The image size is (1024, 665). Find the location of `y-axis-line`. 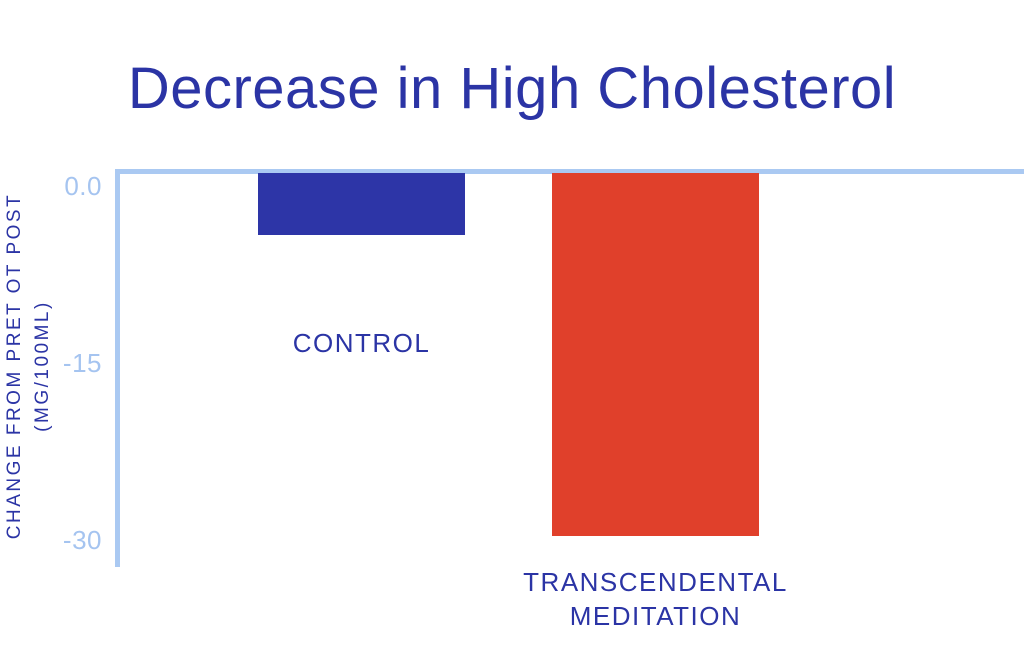

y-axis-line is located at coordinates (117, 368).